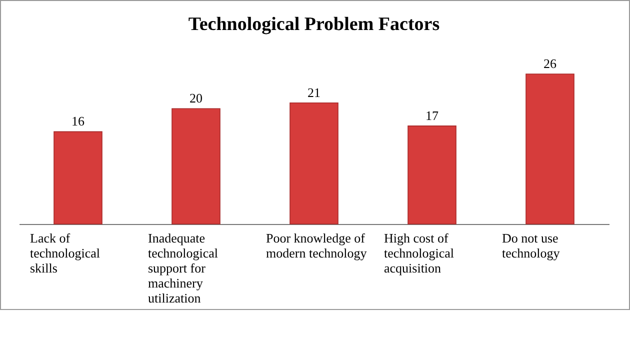 The width and height of the screenshot is (630, 344). I want to click on x-tick-label: High cost of technological acquisition, so click(419, 253).